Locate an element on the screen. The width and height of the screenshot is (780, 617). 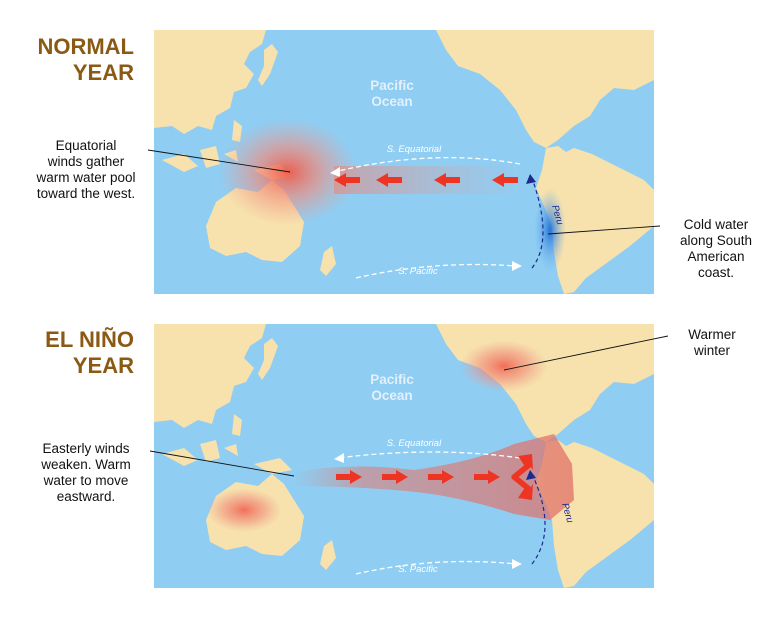
wind-arrow-up is located at coordinates (522, 467).